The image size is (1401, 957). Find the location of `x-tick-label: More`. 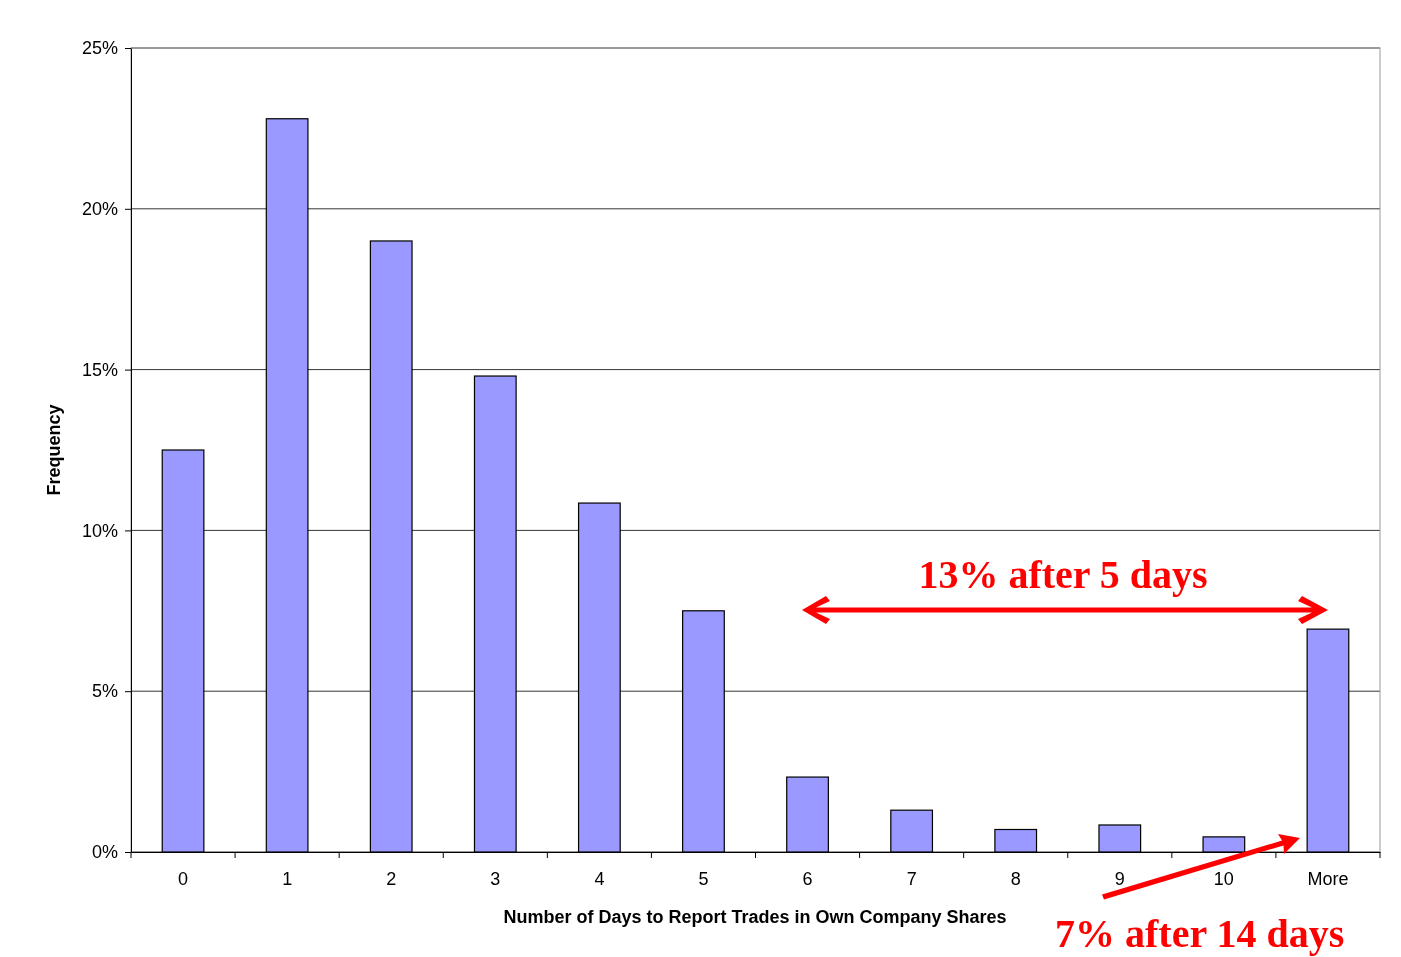

x-tick-label: More is located at coordinates (1328, 878).